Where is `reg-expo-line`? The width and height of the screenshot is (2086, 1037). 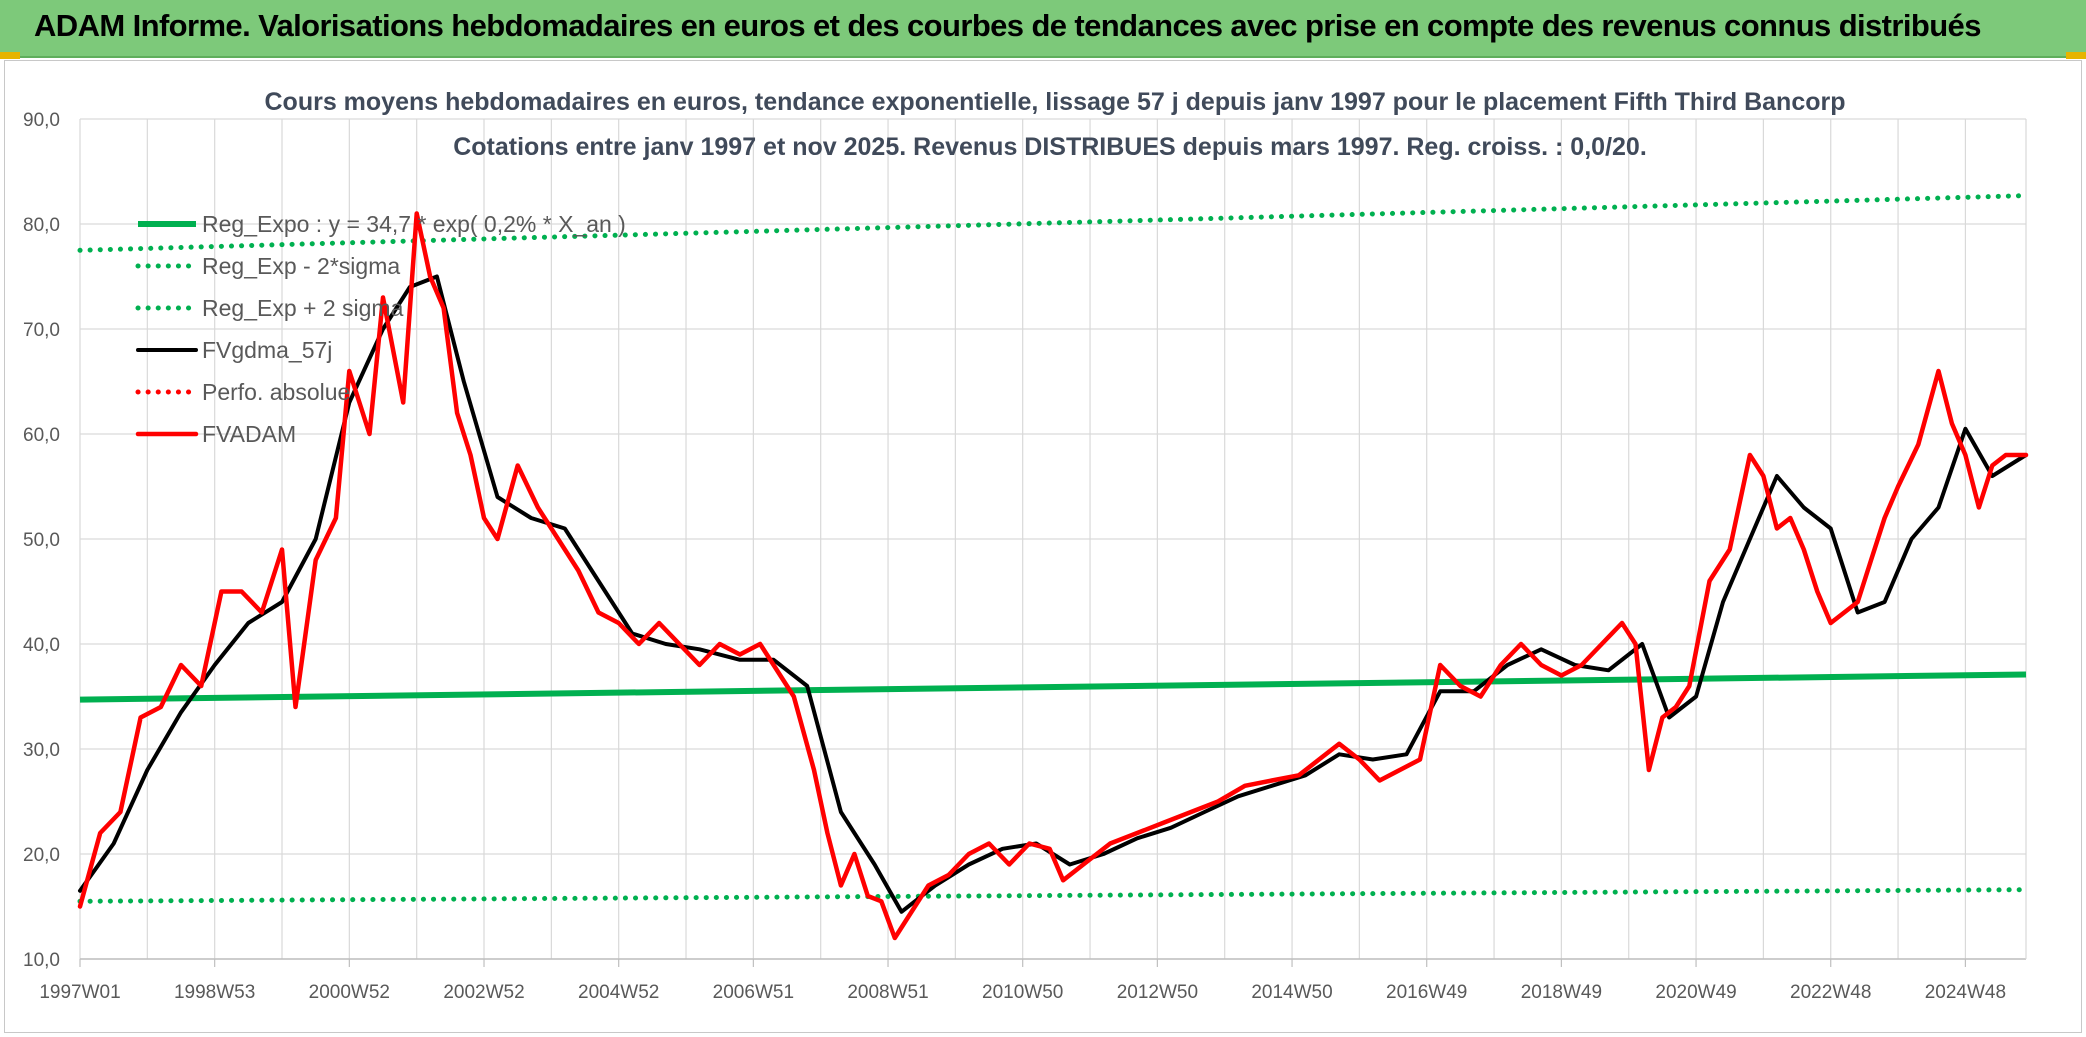
reg-expo-line is located at coordinates (1053, 687).